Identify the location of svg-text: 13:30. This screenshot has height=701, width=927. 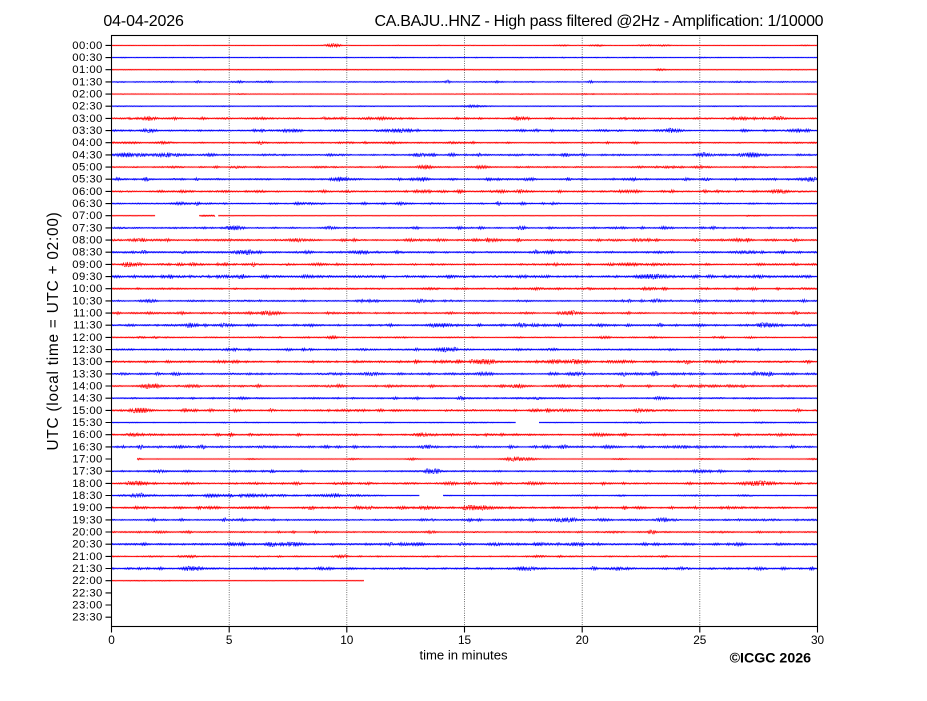
(87, 374).